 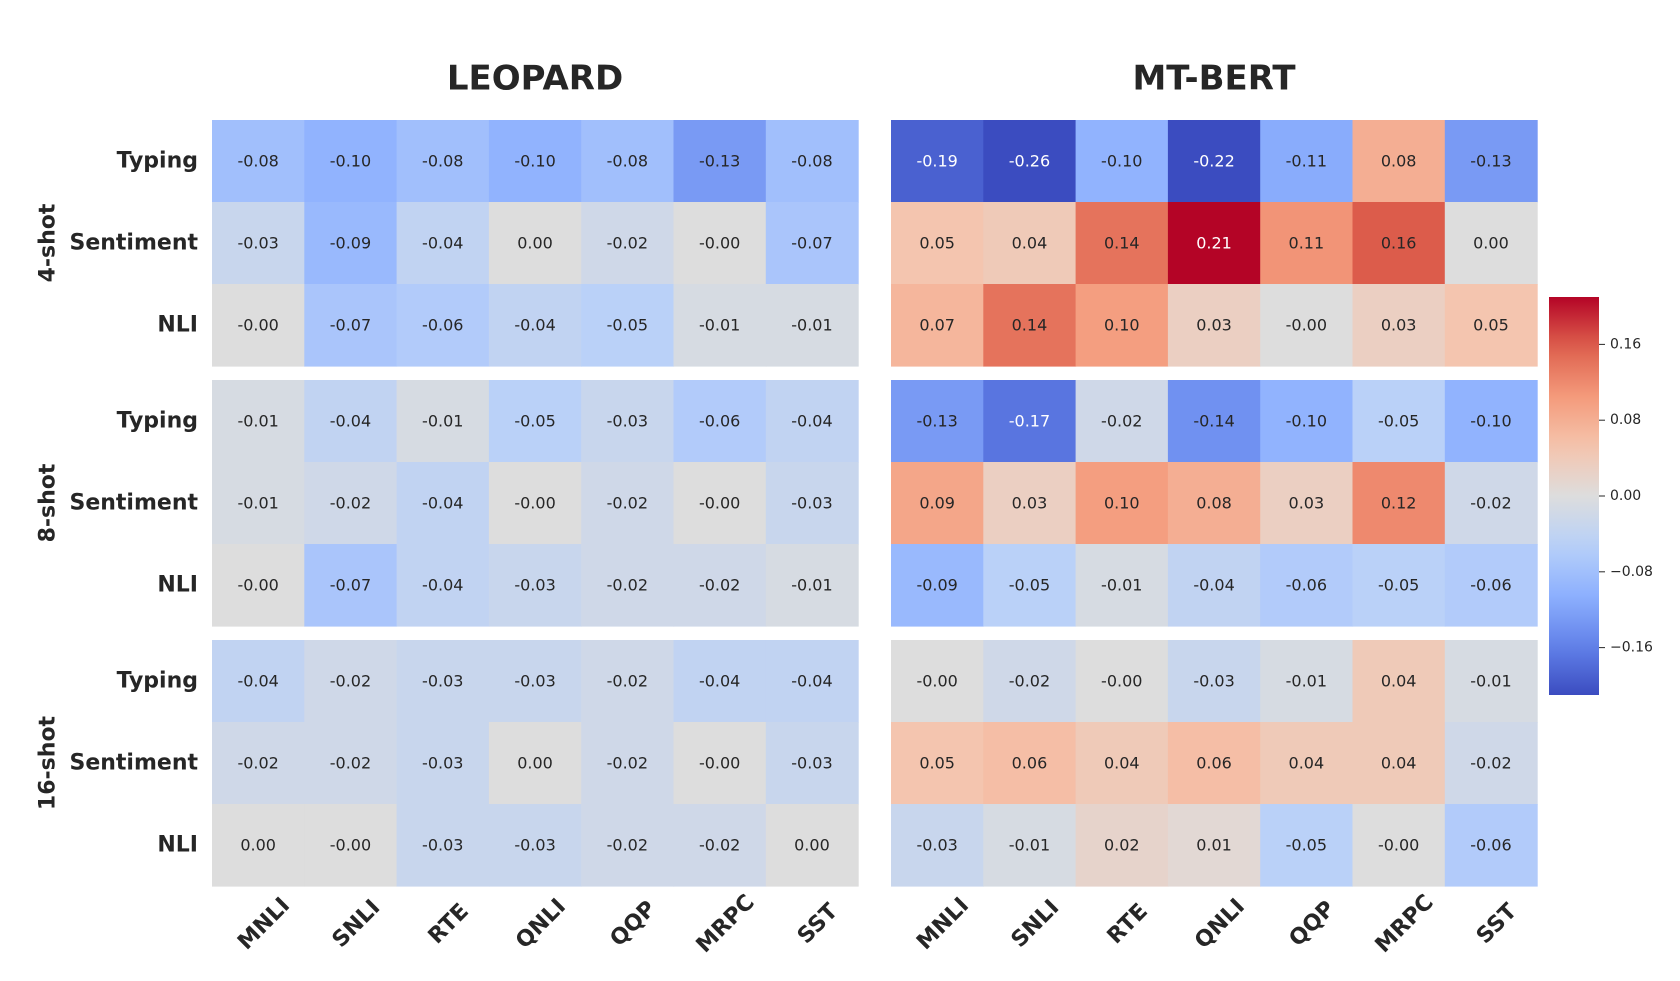 What do you see at coordinates (1490, 161) in the screenshot?
I see `cell-value: -0.13` at bounding box center [1490, 161].